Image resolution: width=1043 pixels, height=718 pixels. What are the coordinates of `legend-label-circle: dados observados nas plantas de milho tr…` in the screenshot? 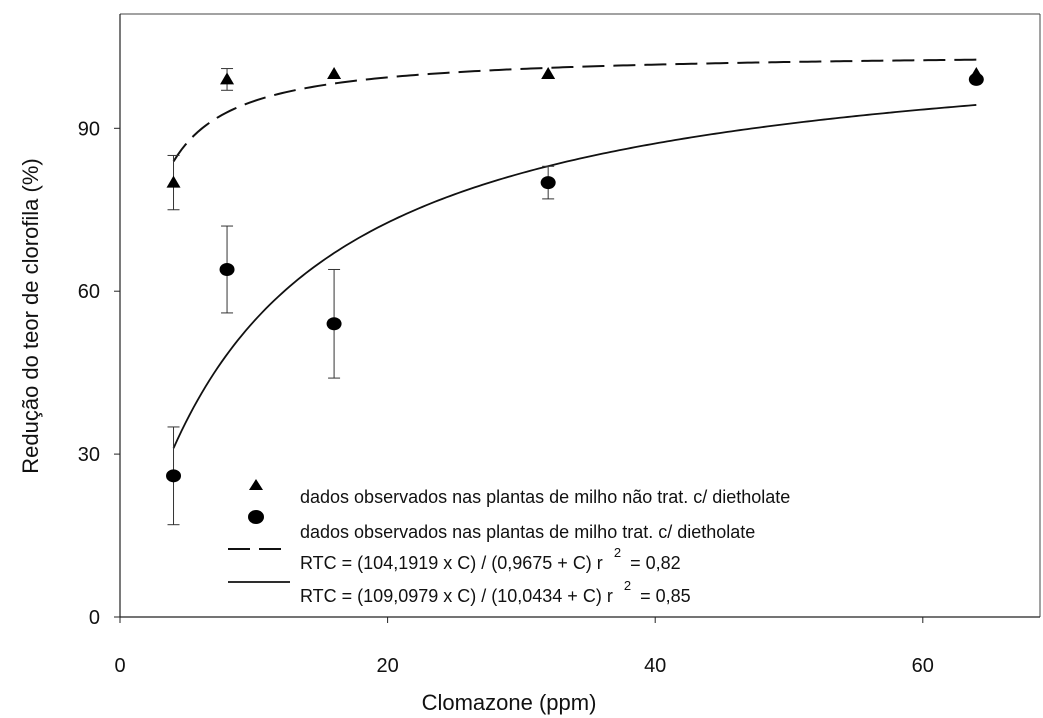 It's located at (527, 532).